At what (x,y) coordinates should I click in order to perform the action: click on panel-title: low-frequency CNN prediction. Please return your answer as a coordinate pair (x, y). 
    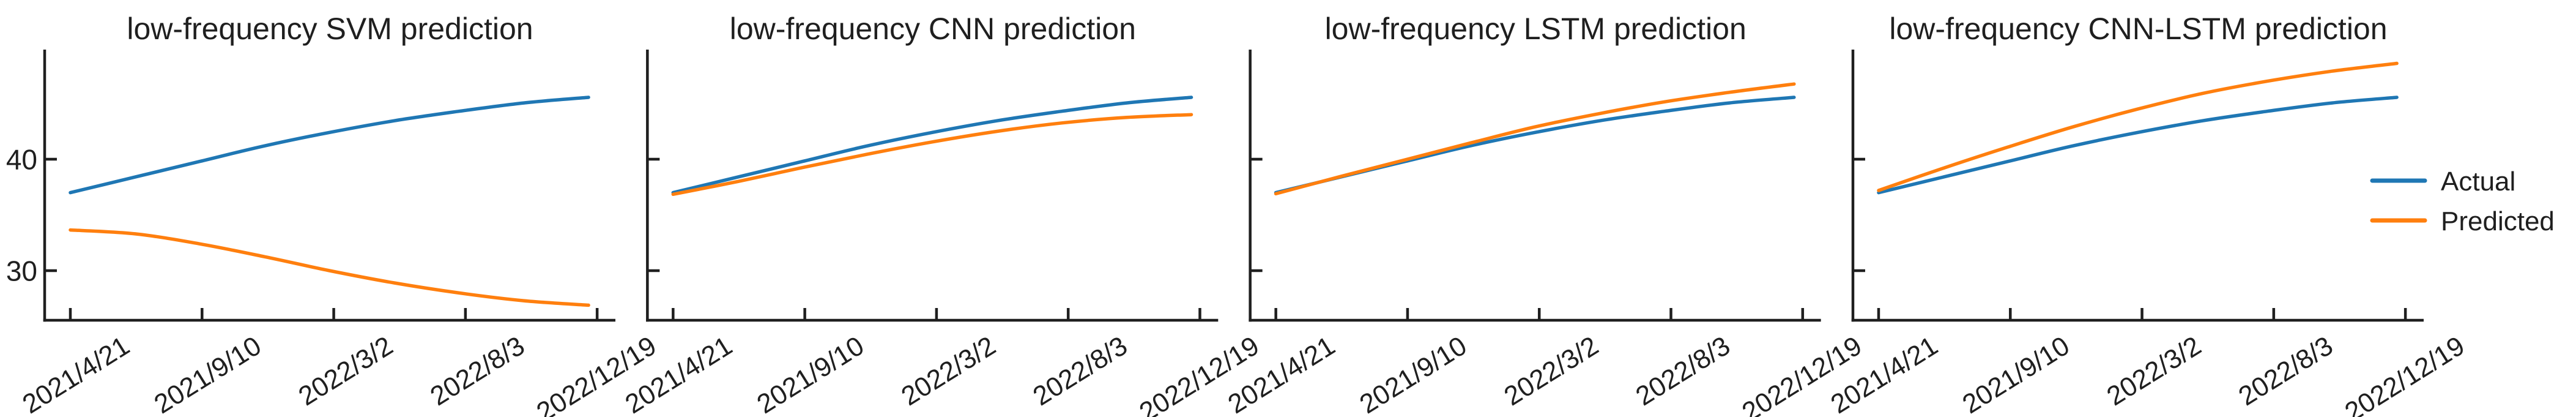
    Looking at the image, I should click on (933, 29).